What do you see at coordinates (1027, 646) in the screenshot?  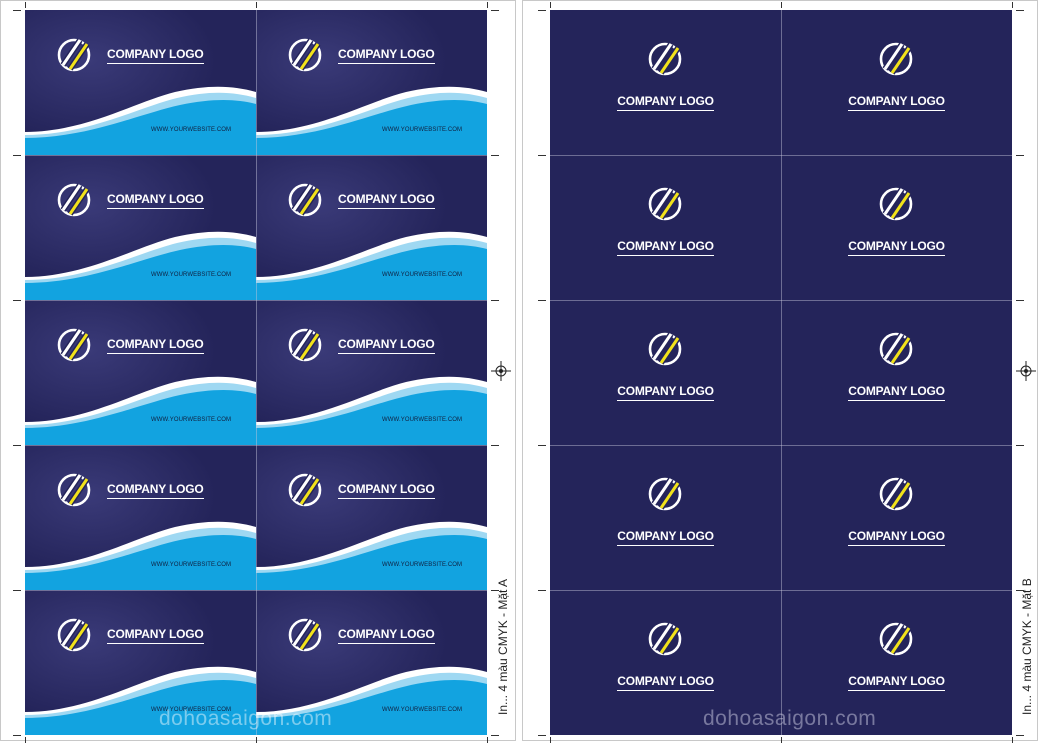 I see `side-b-label: In... 4 màu CMYK - Mặt B` at bounding box center [1027, 646].